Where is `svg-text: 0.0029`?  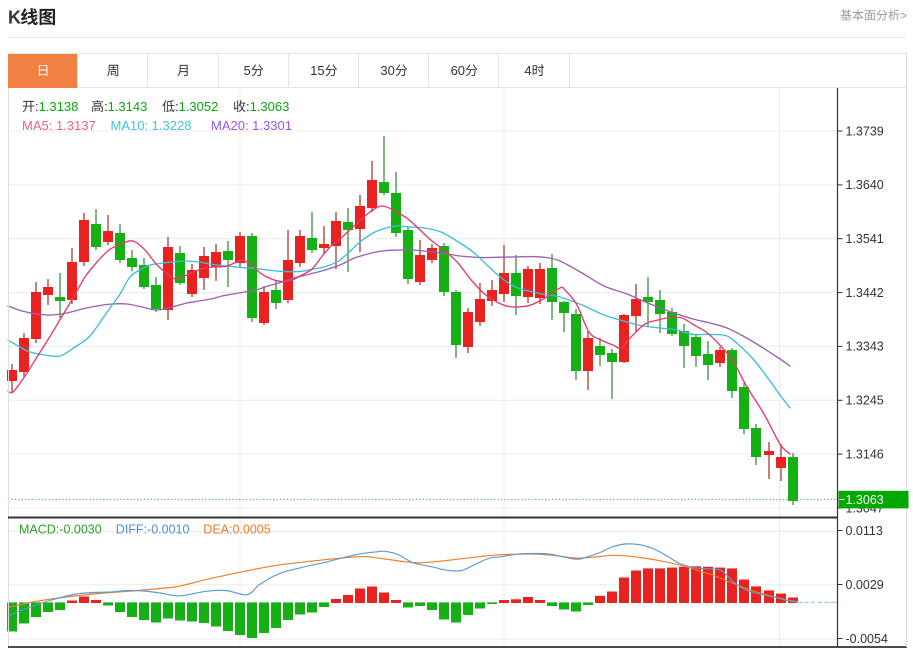
svg-text: 0.0029 is located at coordinates (865, 585).